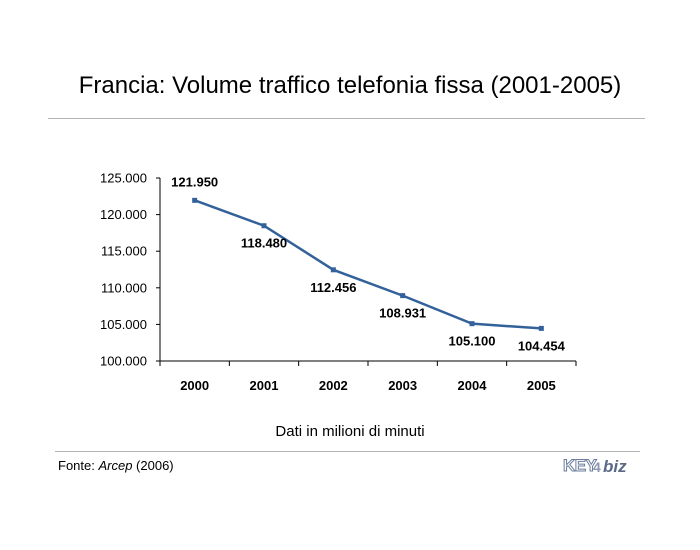 This screenshot has width=700, height=550. What do you see at coordinates (402, 385) in the screenshot?
I see `x-tick-label: 2003` at bounding box center [402, 385].